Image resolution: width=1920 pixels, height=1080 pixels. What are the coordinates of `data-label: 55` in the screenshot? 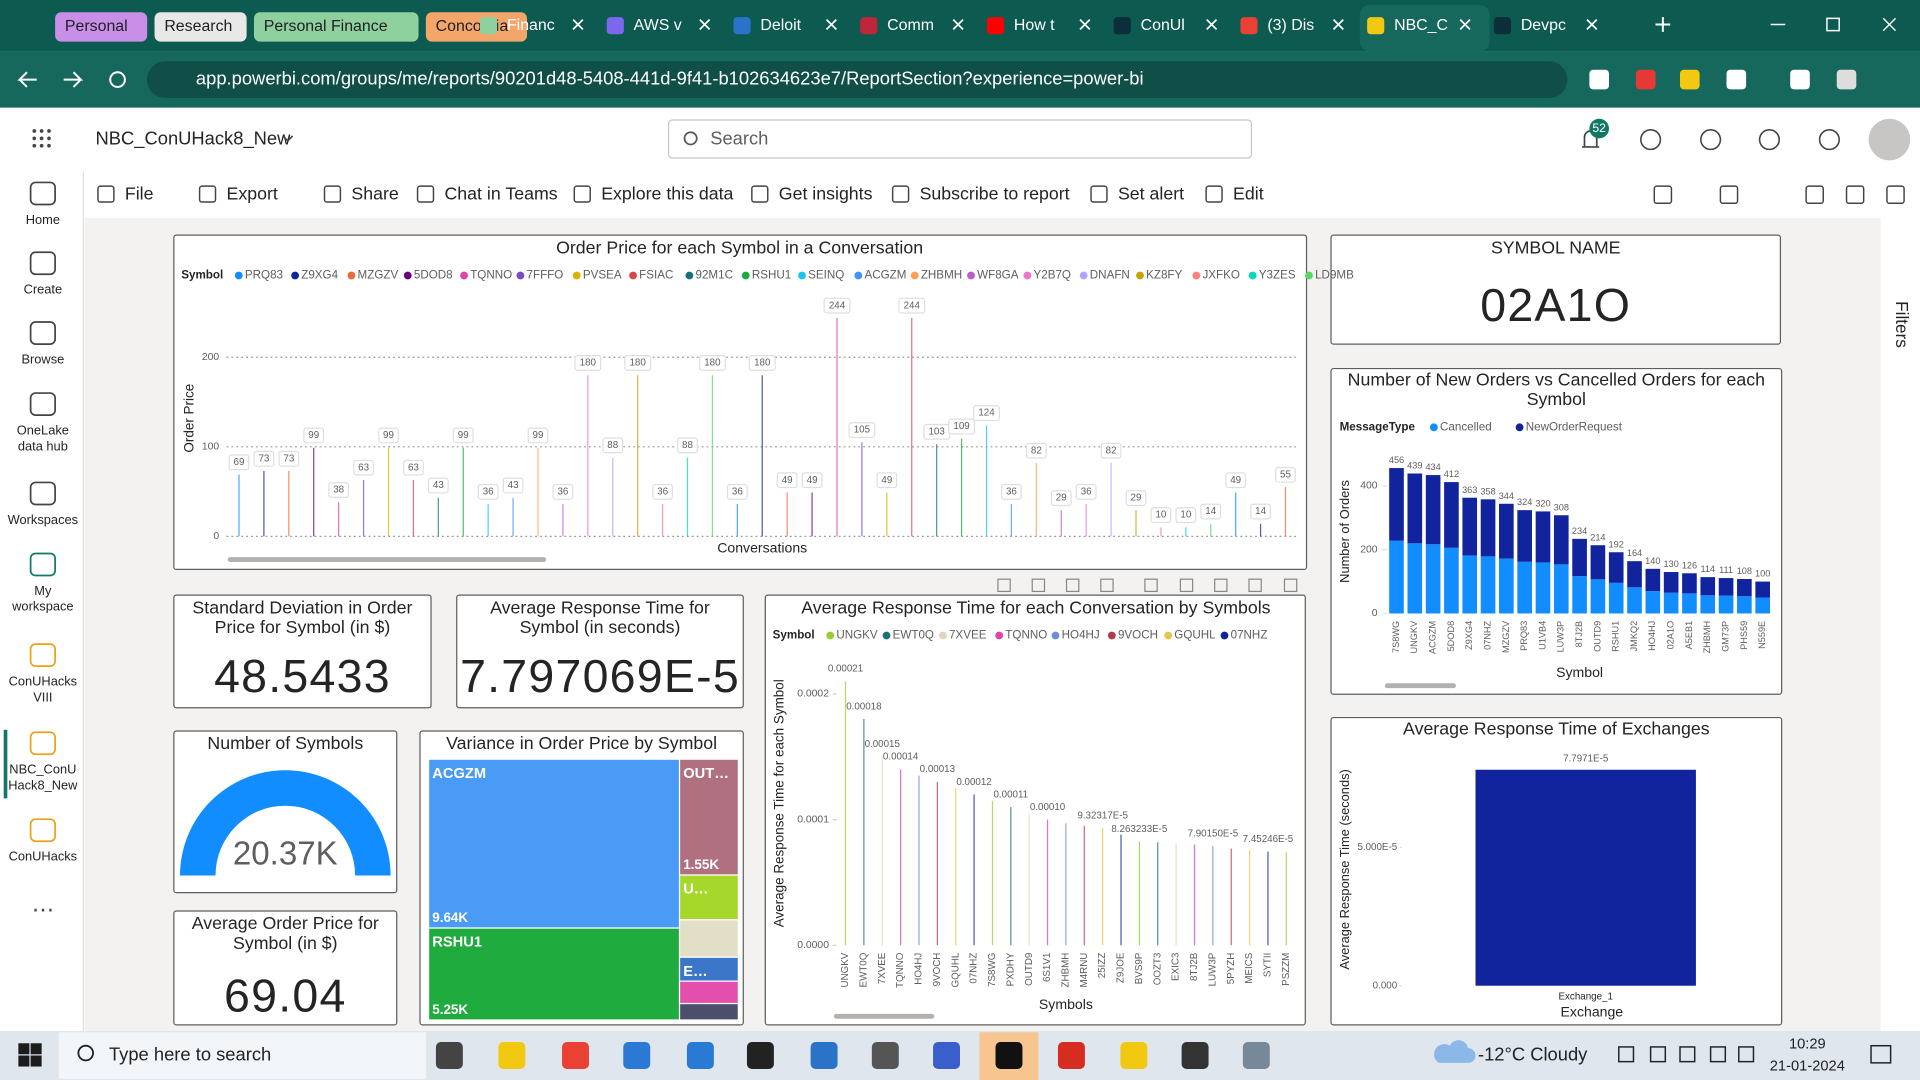 It's located at (1285, 474).